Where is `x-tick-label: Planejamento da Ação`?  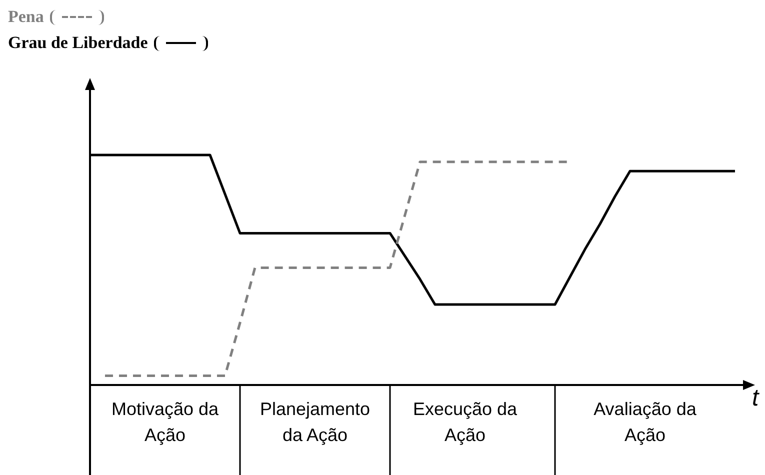
x-tick-label: Planejamento da Ação is located at coordinates (315, 421).